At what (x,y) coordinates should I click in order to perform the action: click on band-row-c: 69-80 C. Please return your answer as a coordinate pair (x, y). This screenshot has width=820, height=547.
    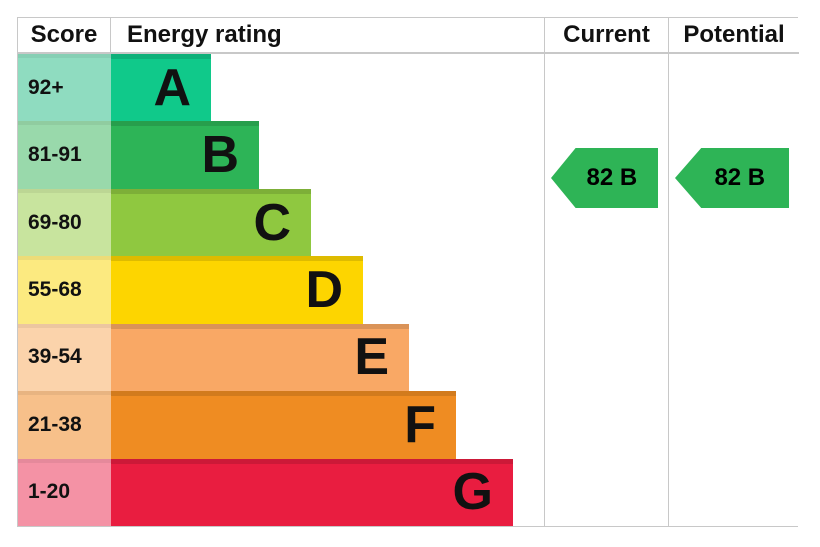
    Looking at the image, I should click on (281, 222).